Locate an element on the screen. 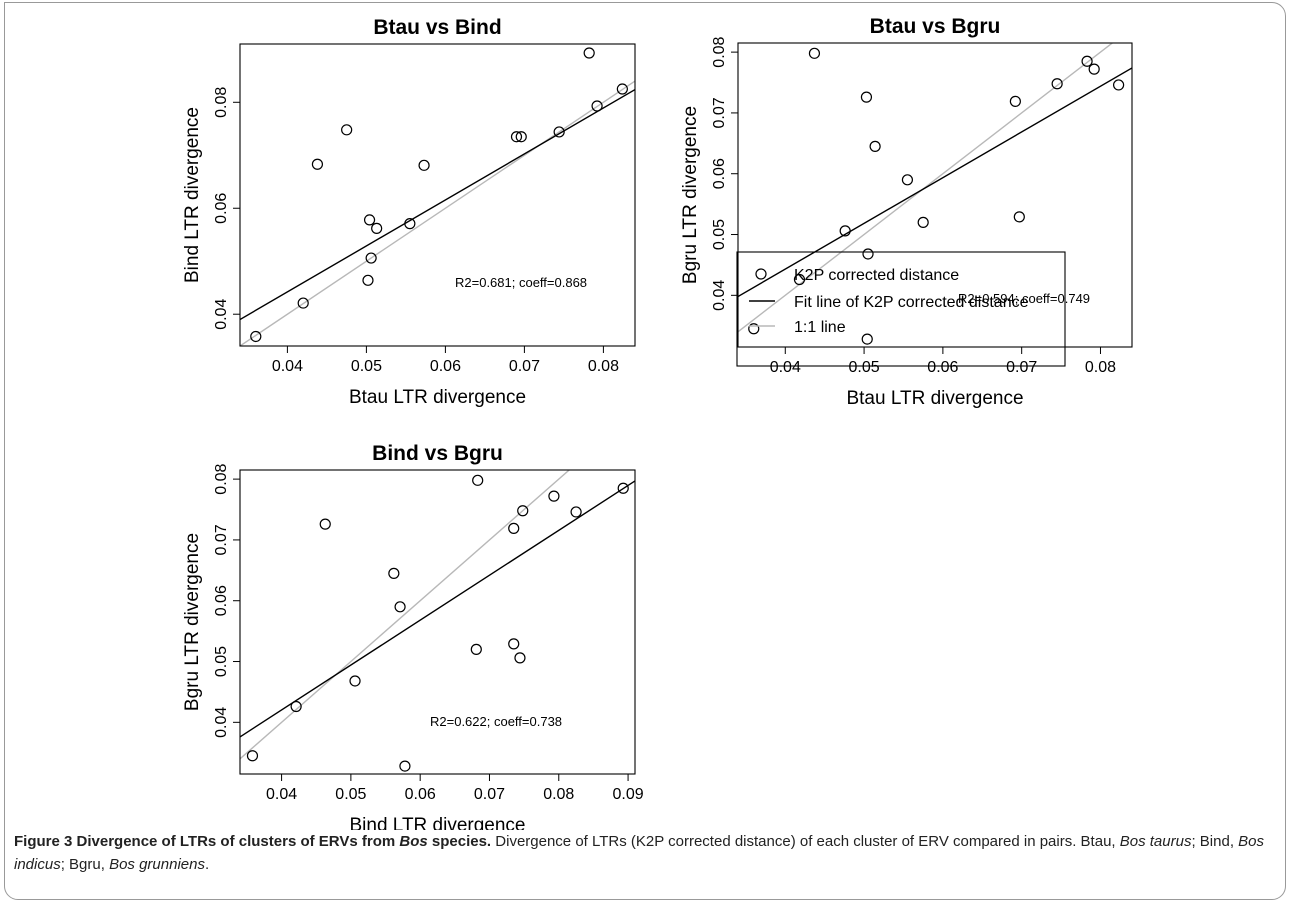 Image resolution: width=1290 pixels, height=905 pixels. legend-box is located at coordinates (901, 309).